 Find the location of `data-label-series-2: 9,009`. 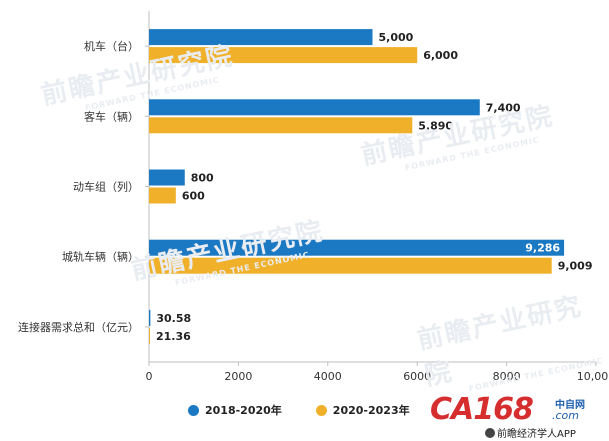

data-label-series-2: 9,009 is located at coordinates (575, 266).